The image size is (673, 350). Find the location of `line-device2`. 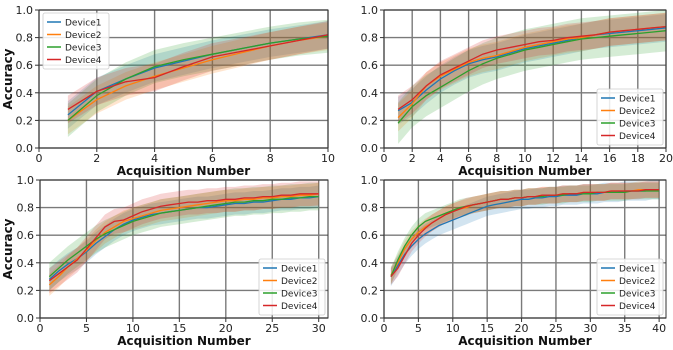

line-device2 is located at coordinates (183, 239).